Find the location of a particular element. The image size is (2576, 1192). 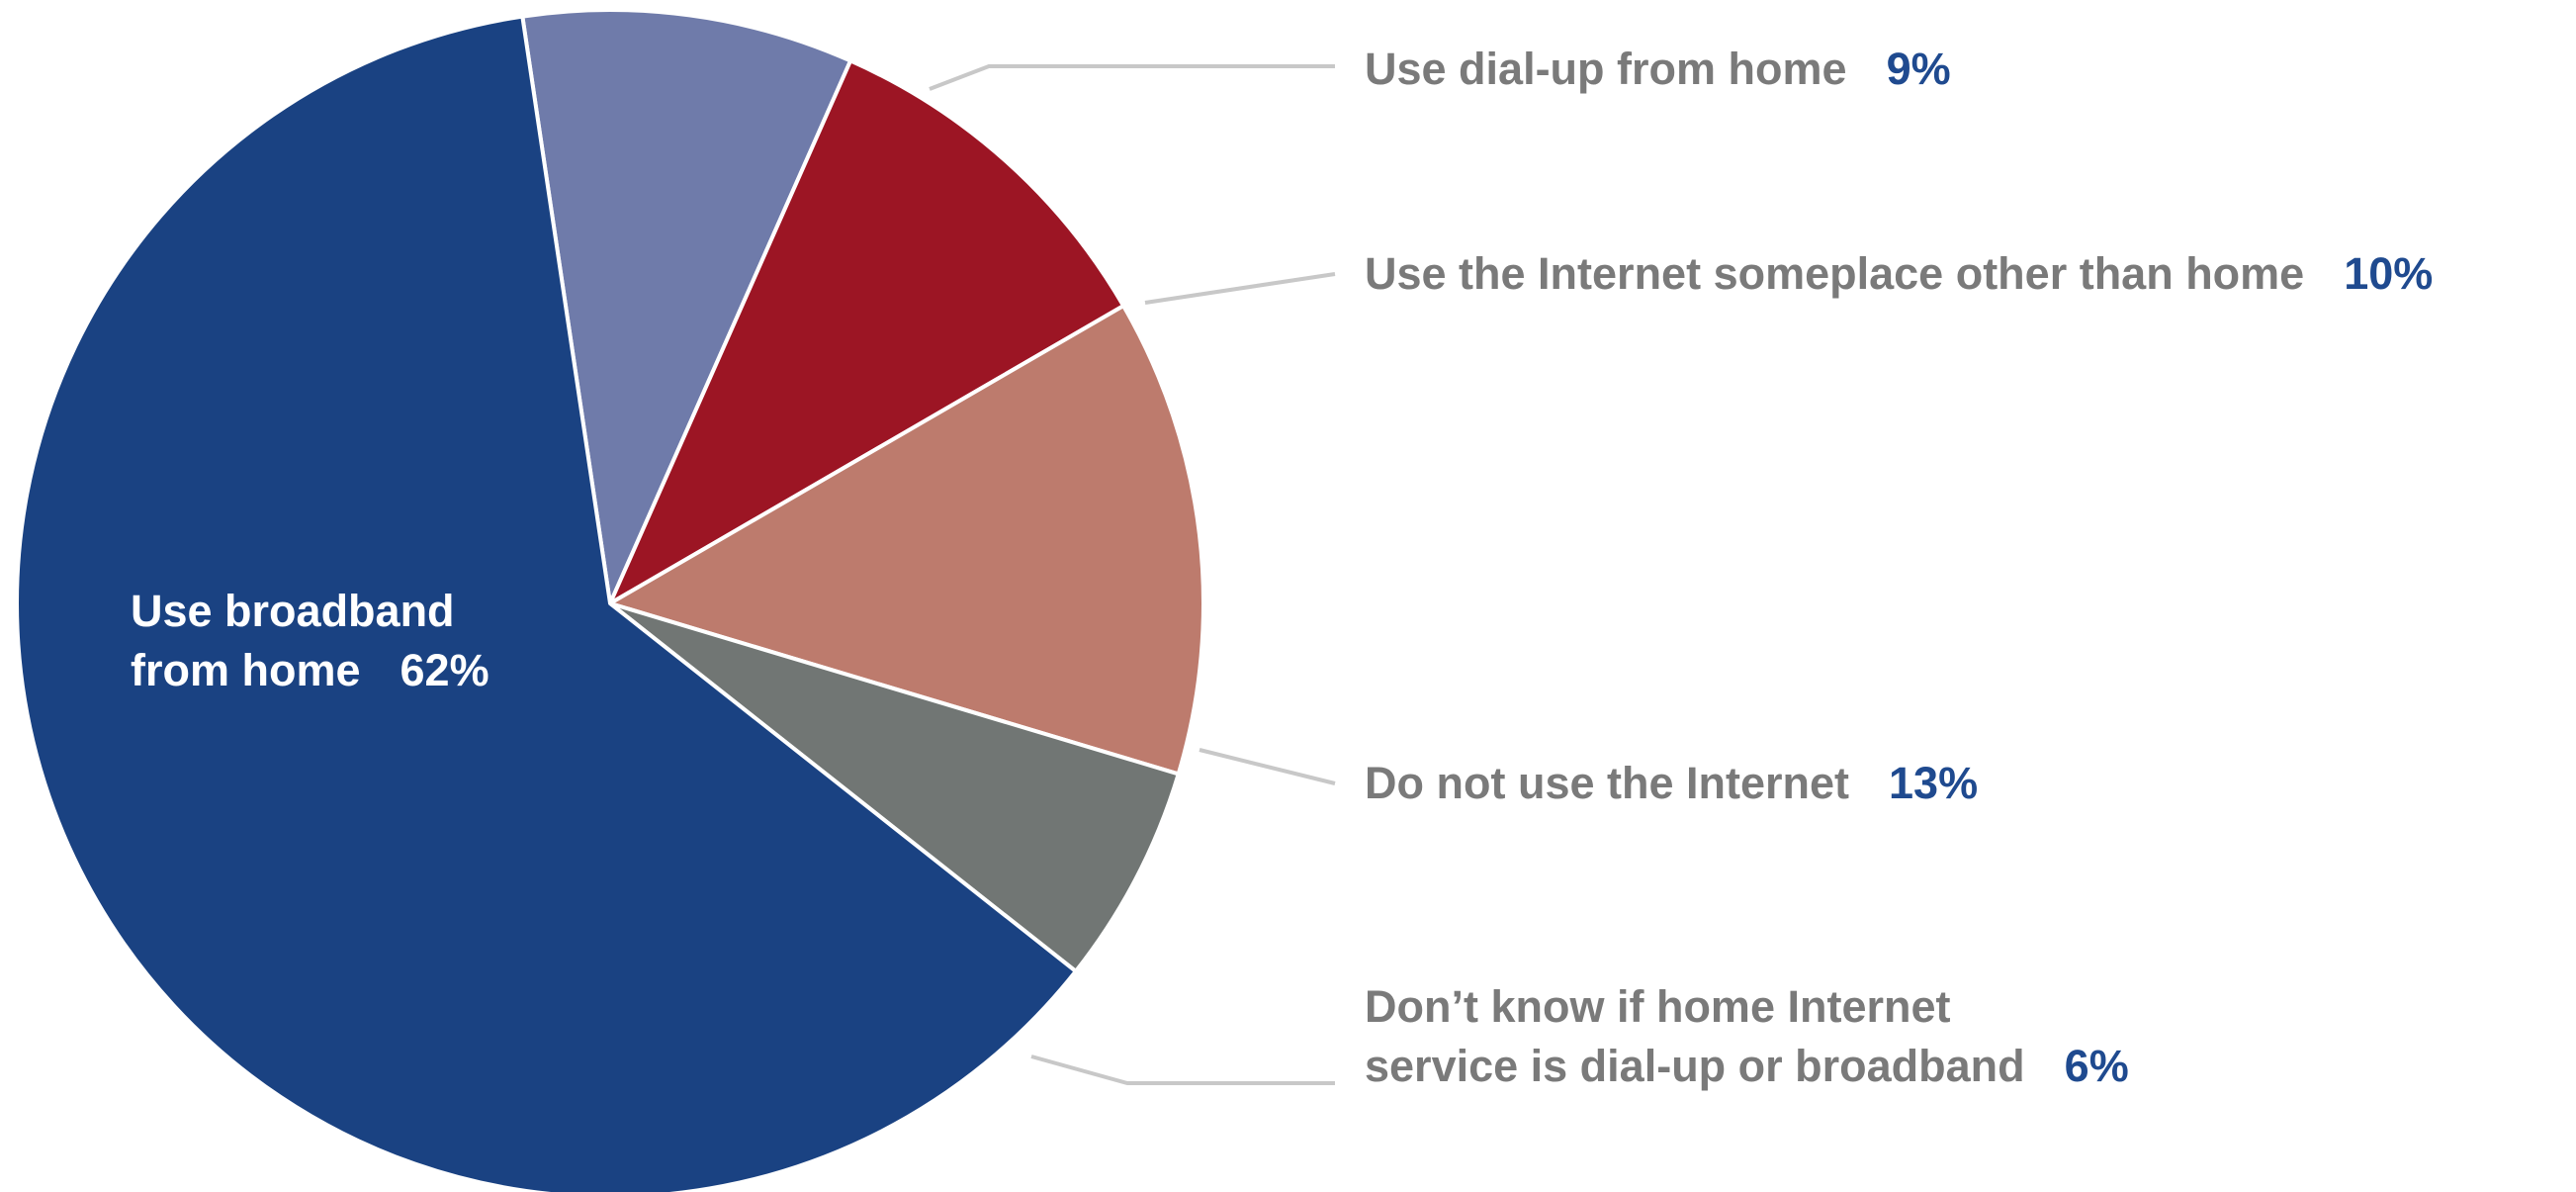

slice-label-text: Use broadband is located at coordinates (293, 611).